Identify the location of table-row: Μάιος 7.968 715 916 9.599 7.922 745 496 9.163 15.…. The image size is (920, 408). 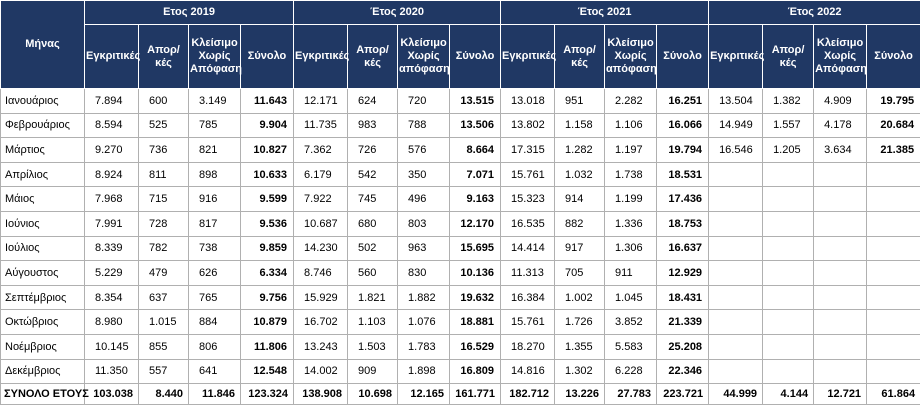
(460, 199).